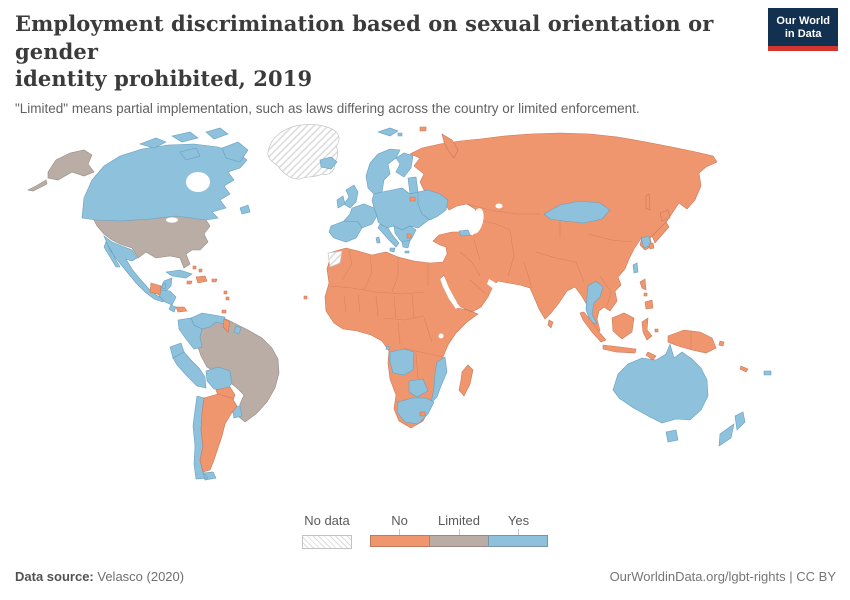 This screenshot has height=600, width=850. What do you see at coordinates (413, 185) in the screenshot?
I see `countries-baltic-states` at bounding box center [413, 185].